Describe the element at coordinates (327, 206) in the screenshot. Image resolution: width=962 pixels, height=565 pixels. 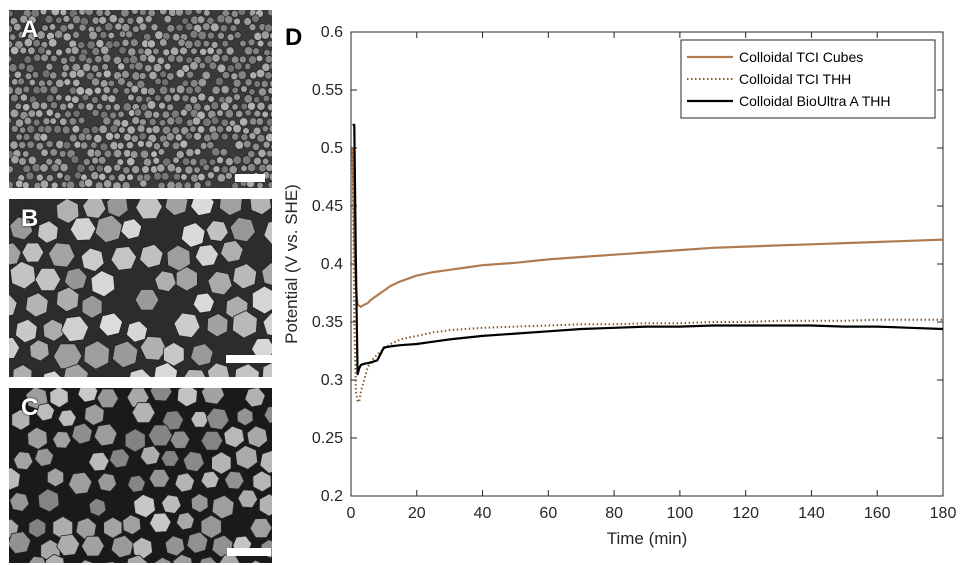
I see `y-tick-label: 0.45` at that location.